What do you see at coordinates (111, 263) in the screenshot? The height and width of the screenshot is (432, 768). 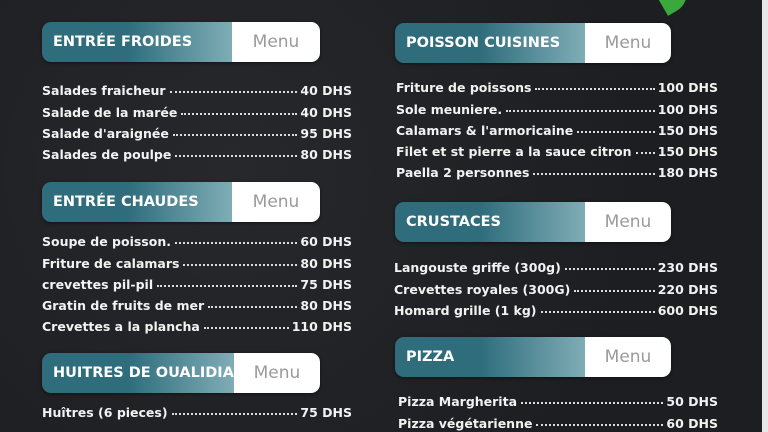 I see `item-name: Friture de calamars` at bounding box center [111, 263].